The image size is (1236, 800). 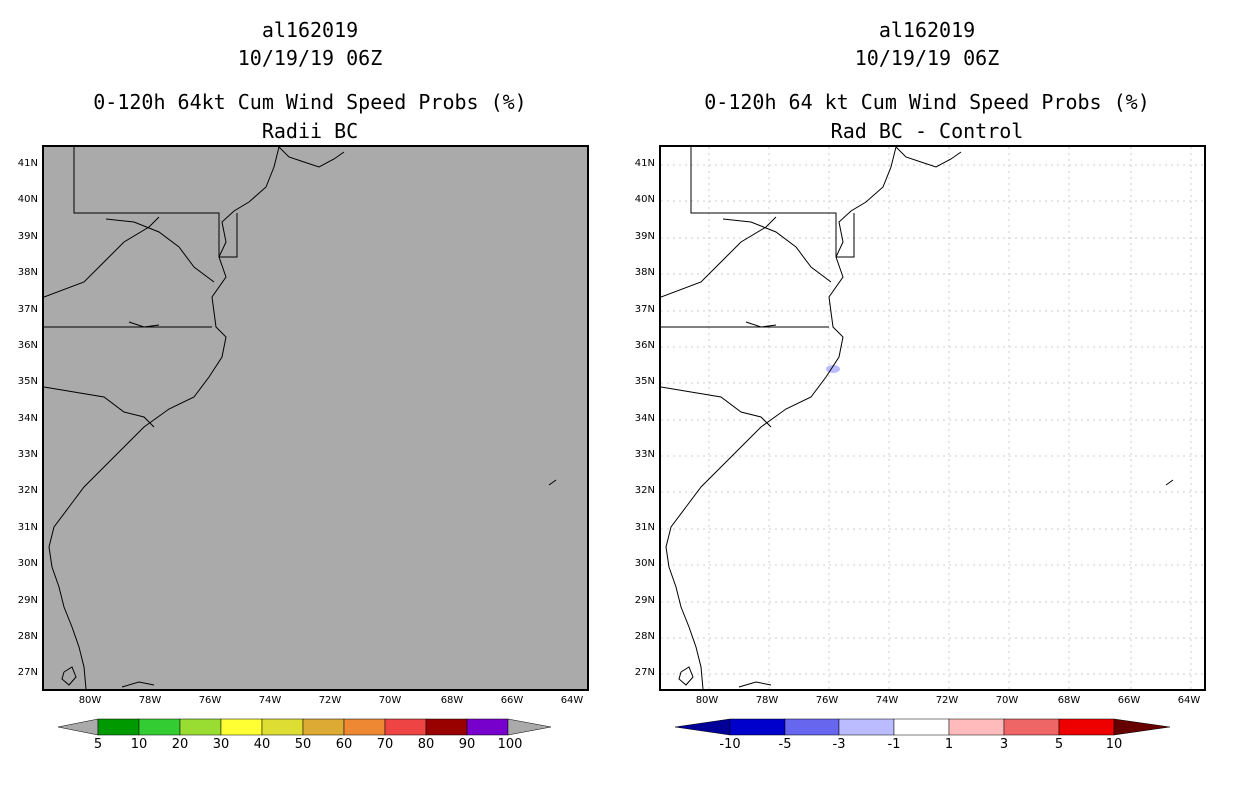 I want to click on colorbar-label: 3, so click(x=1004, y=744).